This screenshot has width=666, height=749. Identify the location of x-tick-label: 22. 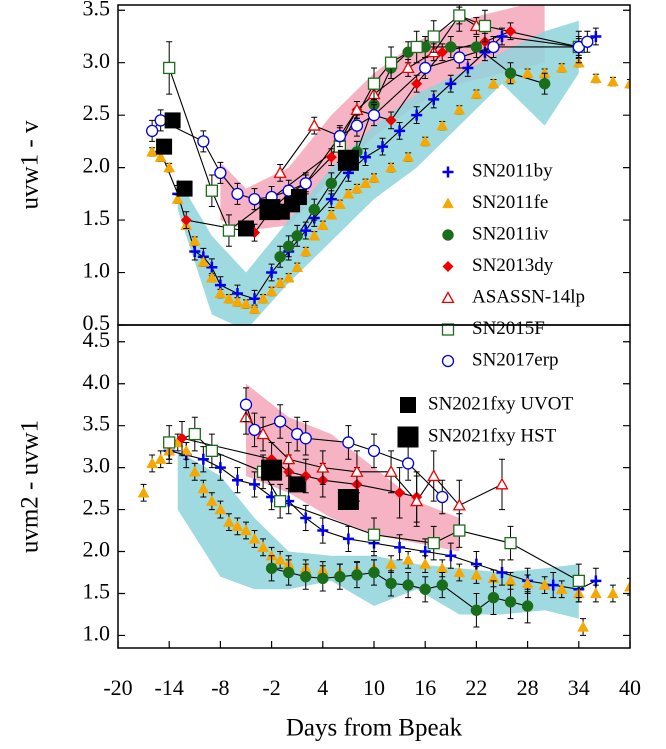
(476, 687).